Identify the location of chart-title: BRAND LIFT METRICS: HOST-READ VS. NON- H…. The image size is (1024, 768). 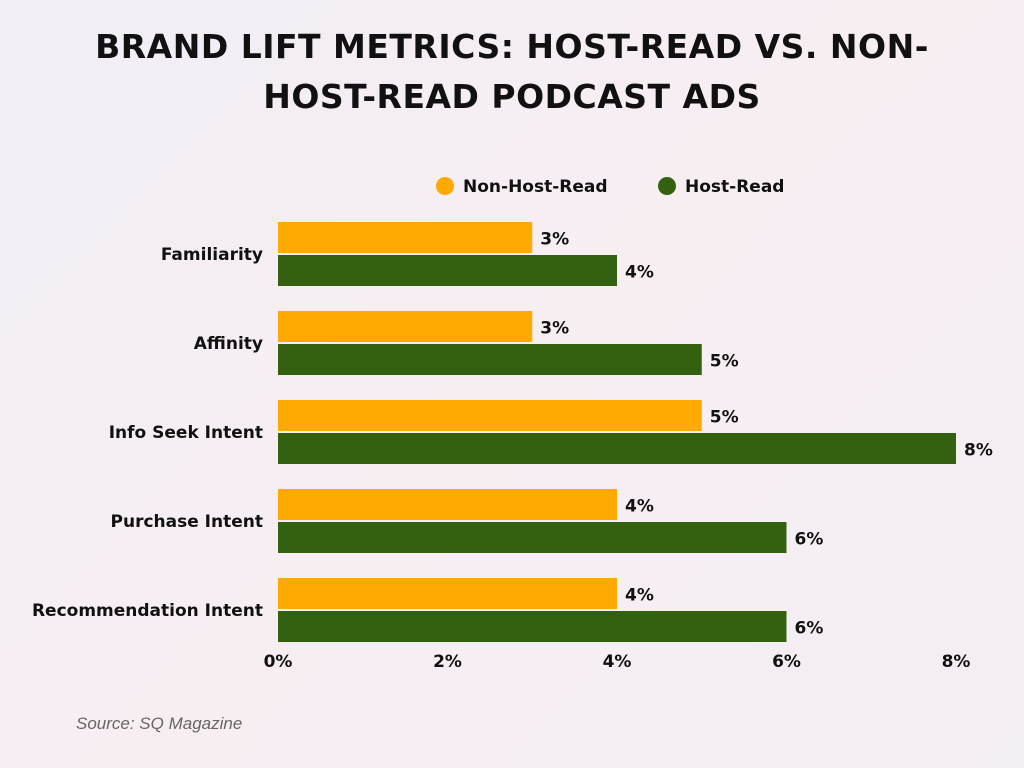
(512, 72).